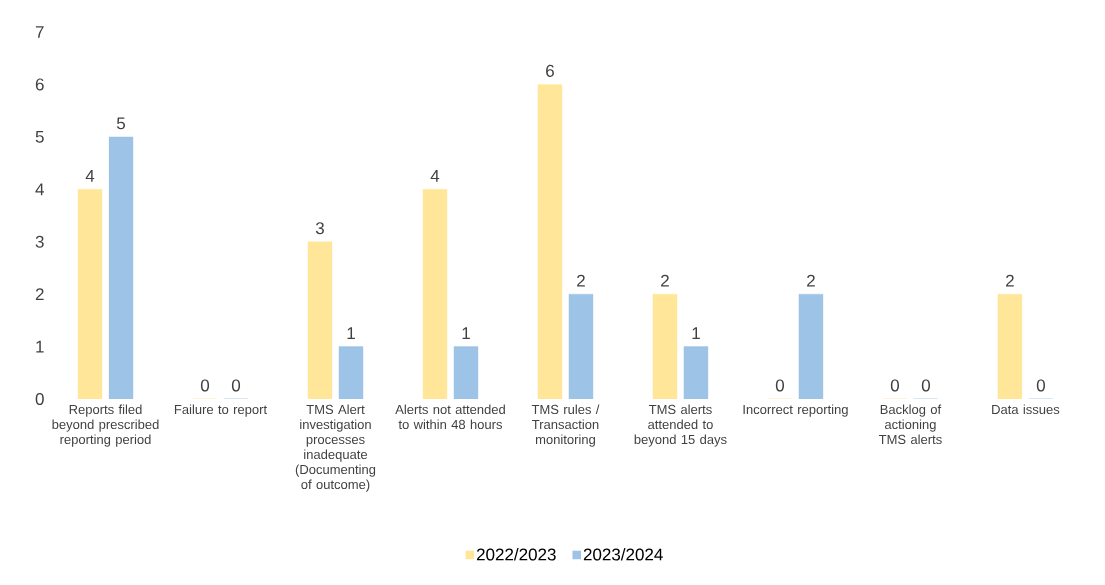 This screenshot has width=1105, height=585. Describe the element at coordinates (39, 32) in the screenshot. I see `y-tick-label: 7` at that location.